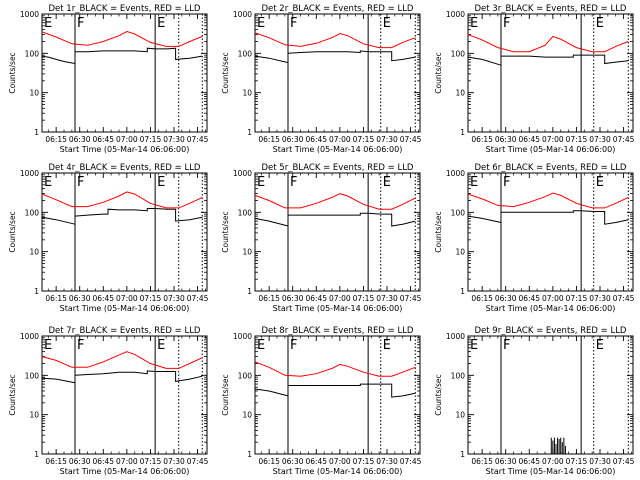  What do you see at coordinates (551, 331) in the screenshot?
I see `panel-title: Det 9r_BLACK = Events, RED = LLD` at bounding box center [551, 331].